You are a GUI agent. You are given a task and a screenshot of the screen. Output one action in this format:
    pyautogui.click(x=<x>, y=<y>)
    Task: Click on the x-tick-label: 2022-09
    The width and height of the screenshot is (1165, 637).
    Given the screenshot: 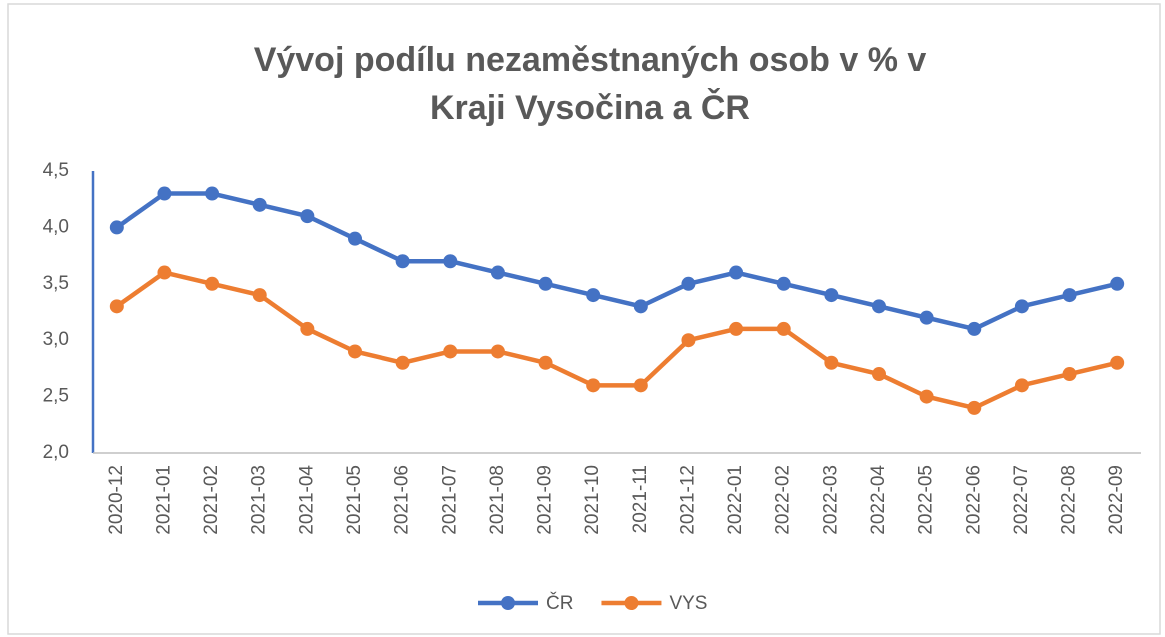 What is the action you would take?
    pyautogui.click(x=1116, y=500)
    